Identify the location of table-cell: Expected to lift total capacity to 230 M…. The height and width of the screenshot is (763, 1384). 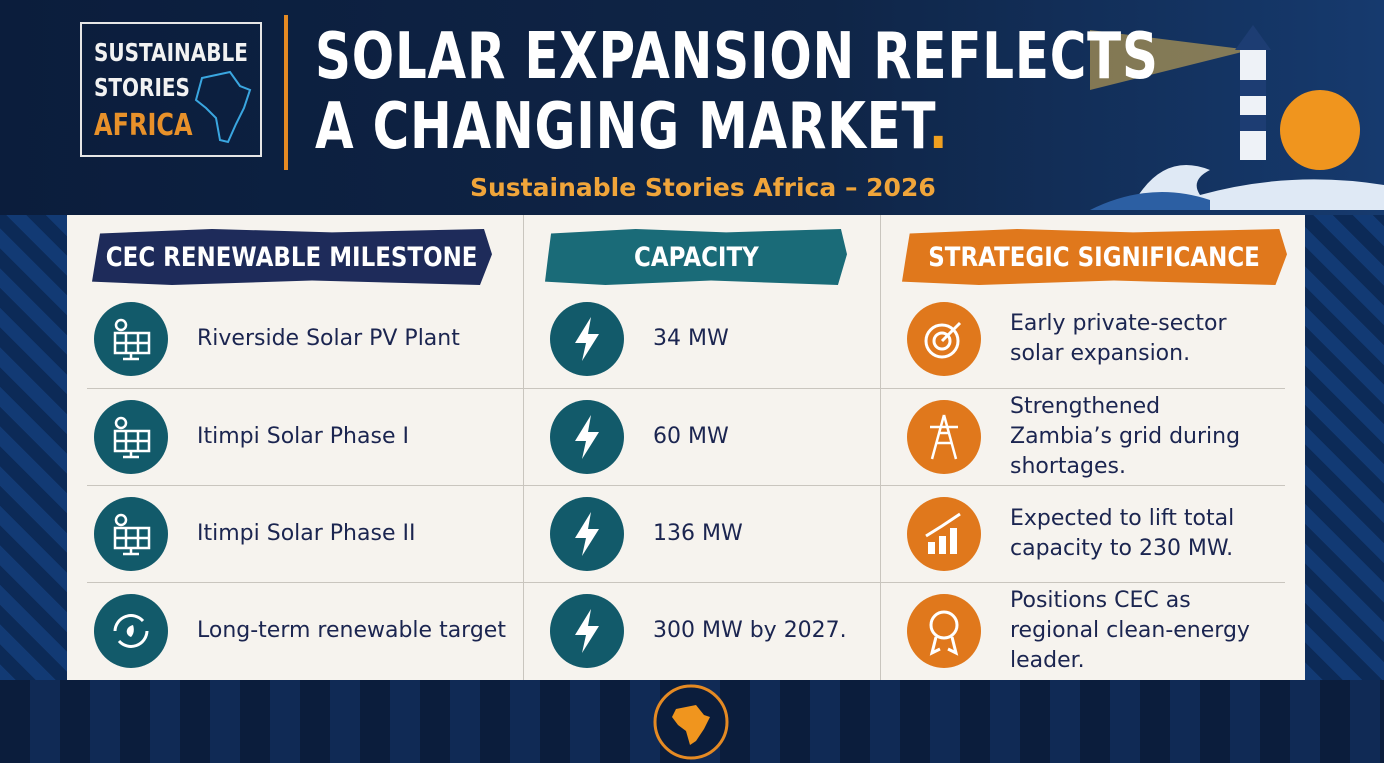
(1152, 533).